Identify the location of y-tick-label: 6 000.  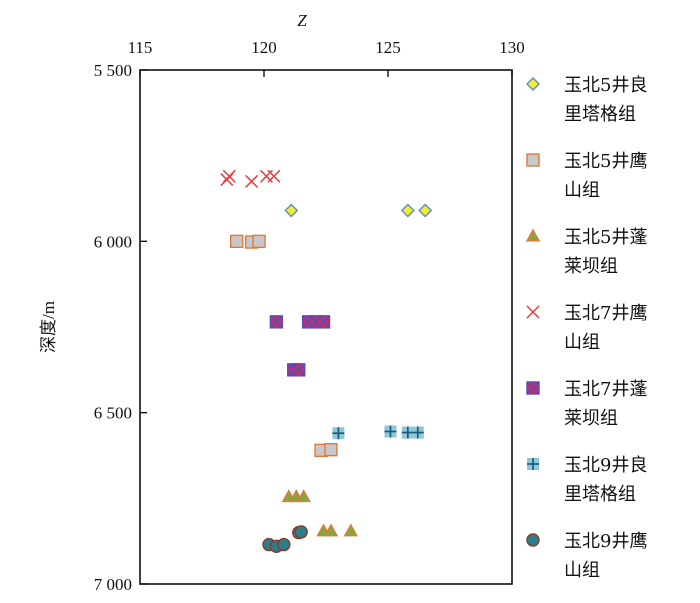
(113, 241).